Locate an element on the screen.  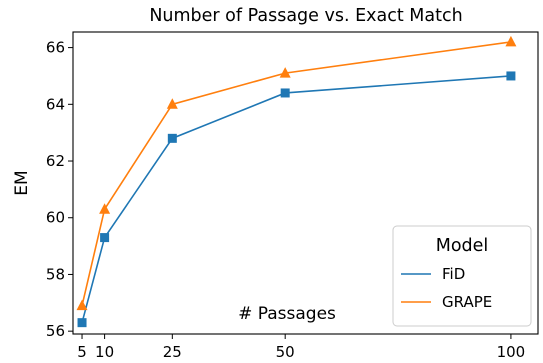
legend: Model FiD GRAPE is located at coordinates (462, 276).